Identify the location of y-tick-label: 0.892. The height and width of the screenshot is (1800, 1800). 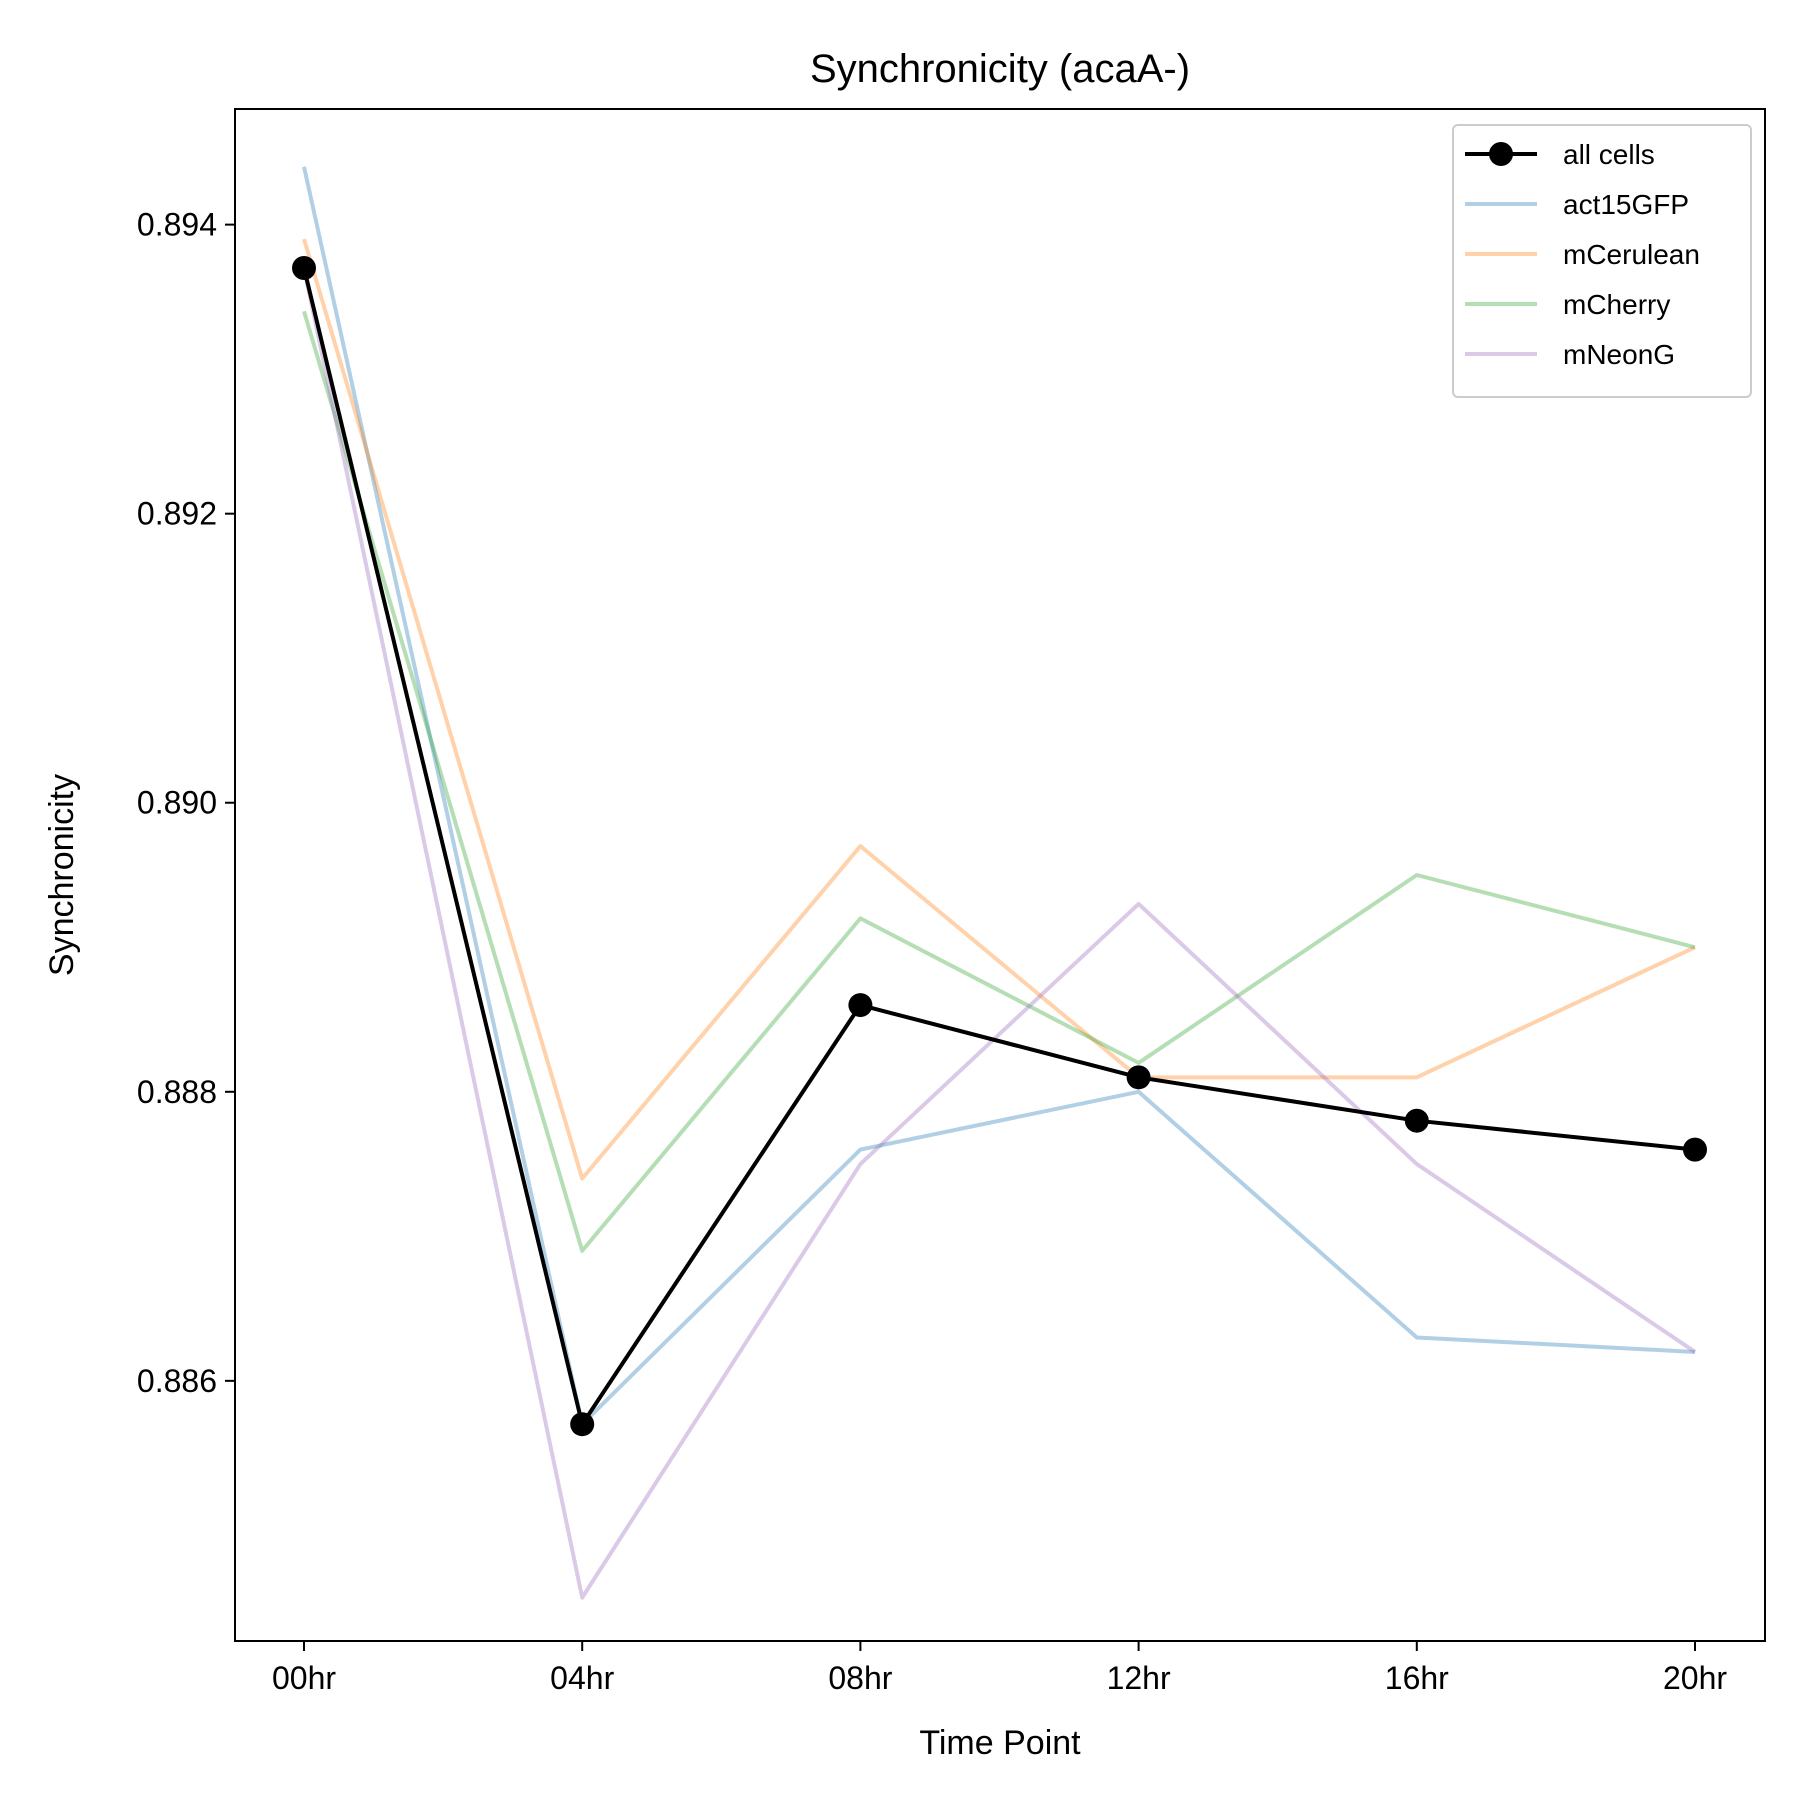
(177, 514).